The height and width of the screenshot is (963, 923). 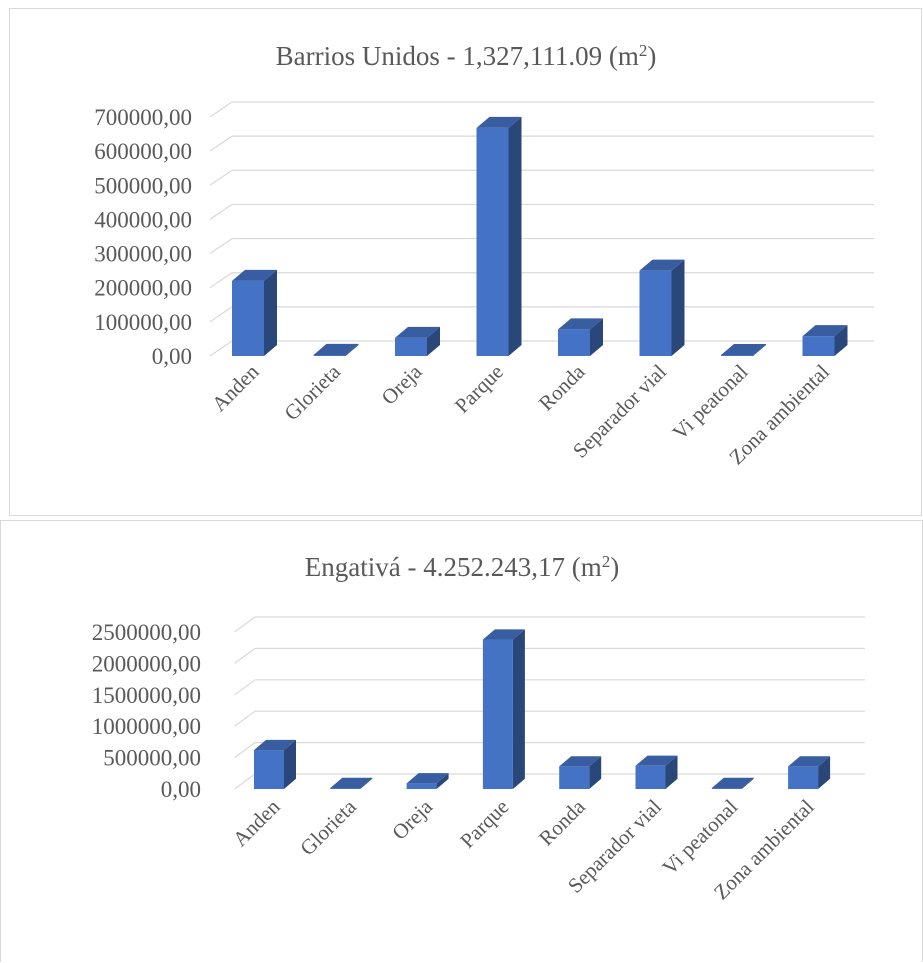 I want to click on chart-title-main: Engativá - 4.252.243,17 (m, so click(x=453, y=567).